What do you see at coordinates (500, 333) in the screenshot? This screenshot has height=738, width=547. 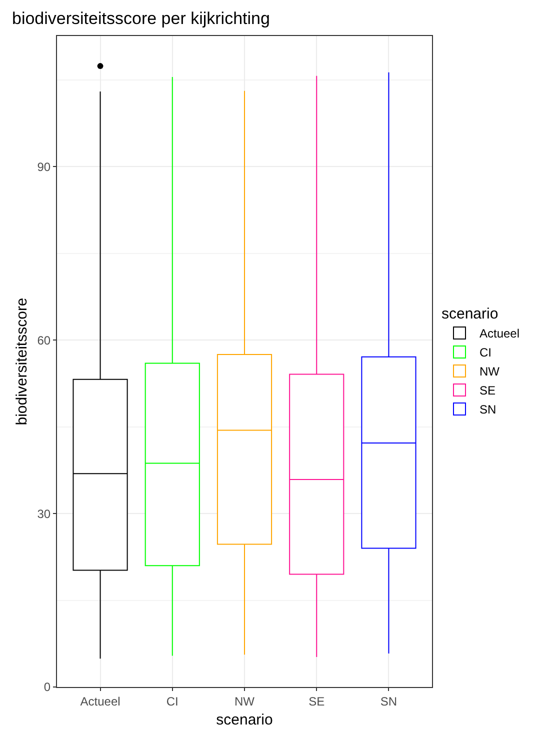 I see `legend-label: Actueel` at bounding box center [500, 333].